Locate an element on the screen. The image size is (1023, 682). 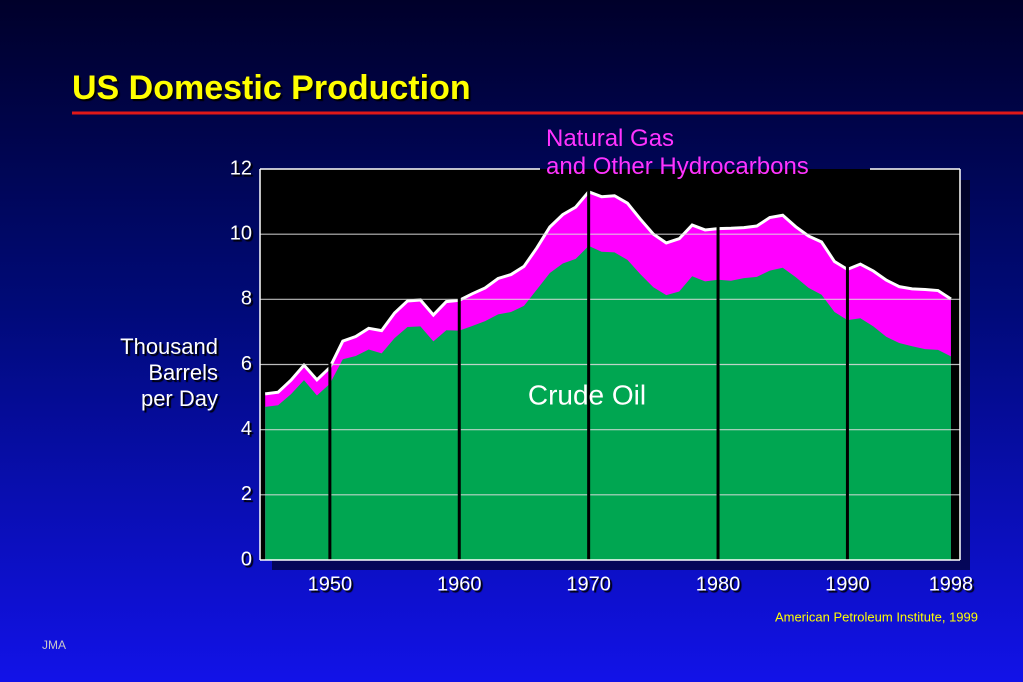
y-tick-label: 8 is located at coordinates (246, 299).